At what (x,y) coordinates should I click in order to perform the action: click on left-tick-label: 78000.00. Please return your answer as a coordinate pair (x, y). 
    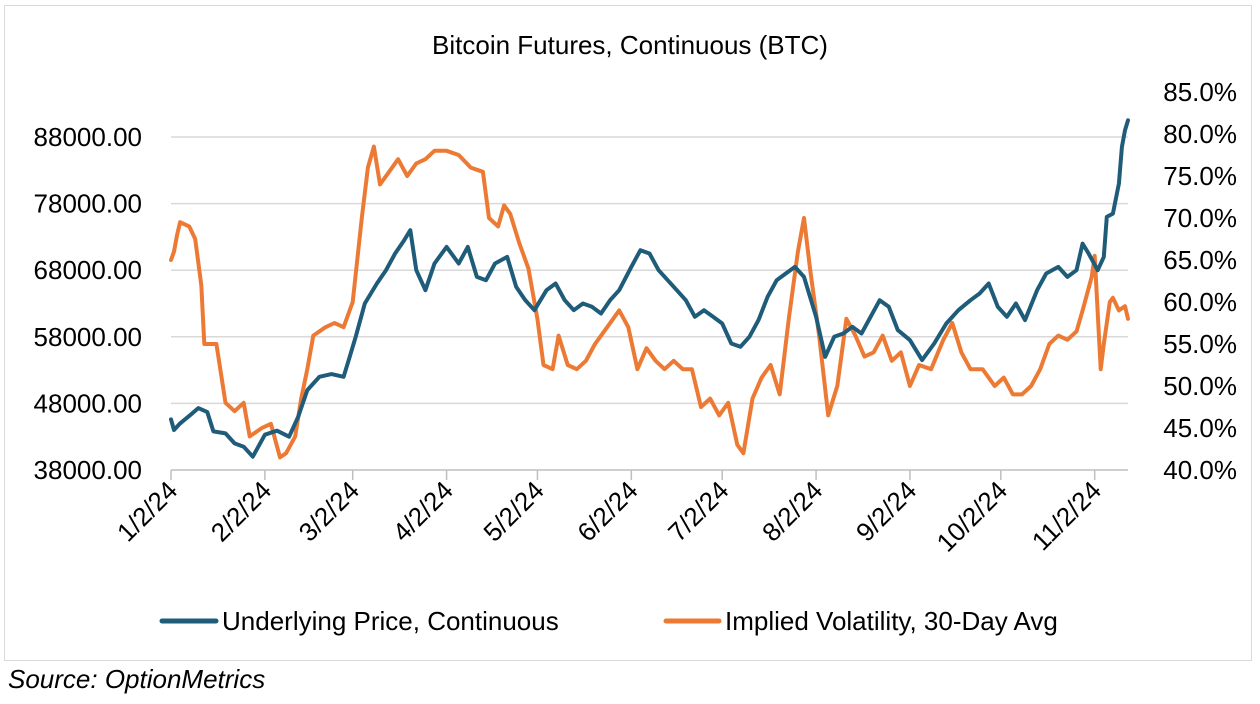
    Looking at the image, I should click on (88, 204).